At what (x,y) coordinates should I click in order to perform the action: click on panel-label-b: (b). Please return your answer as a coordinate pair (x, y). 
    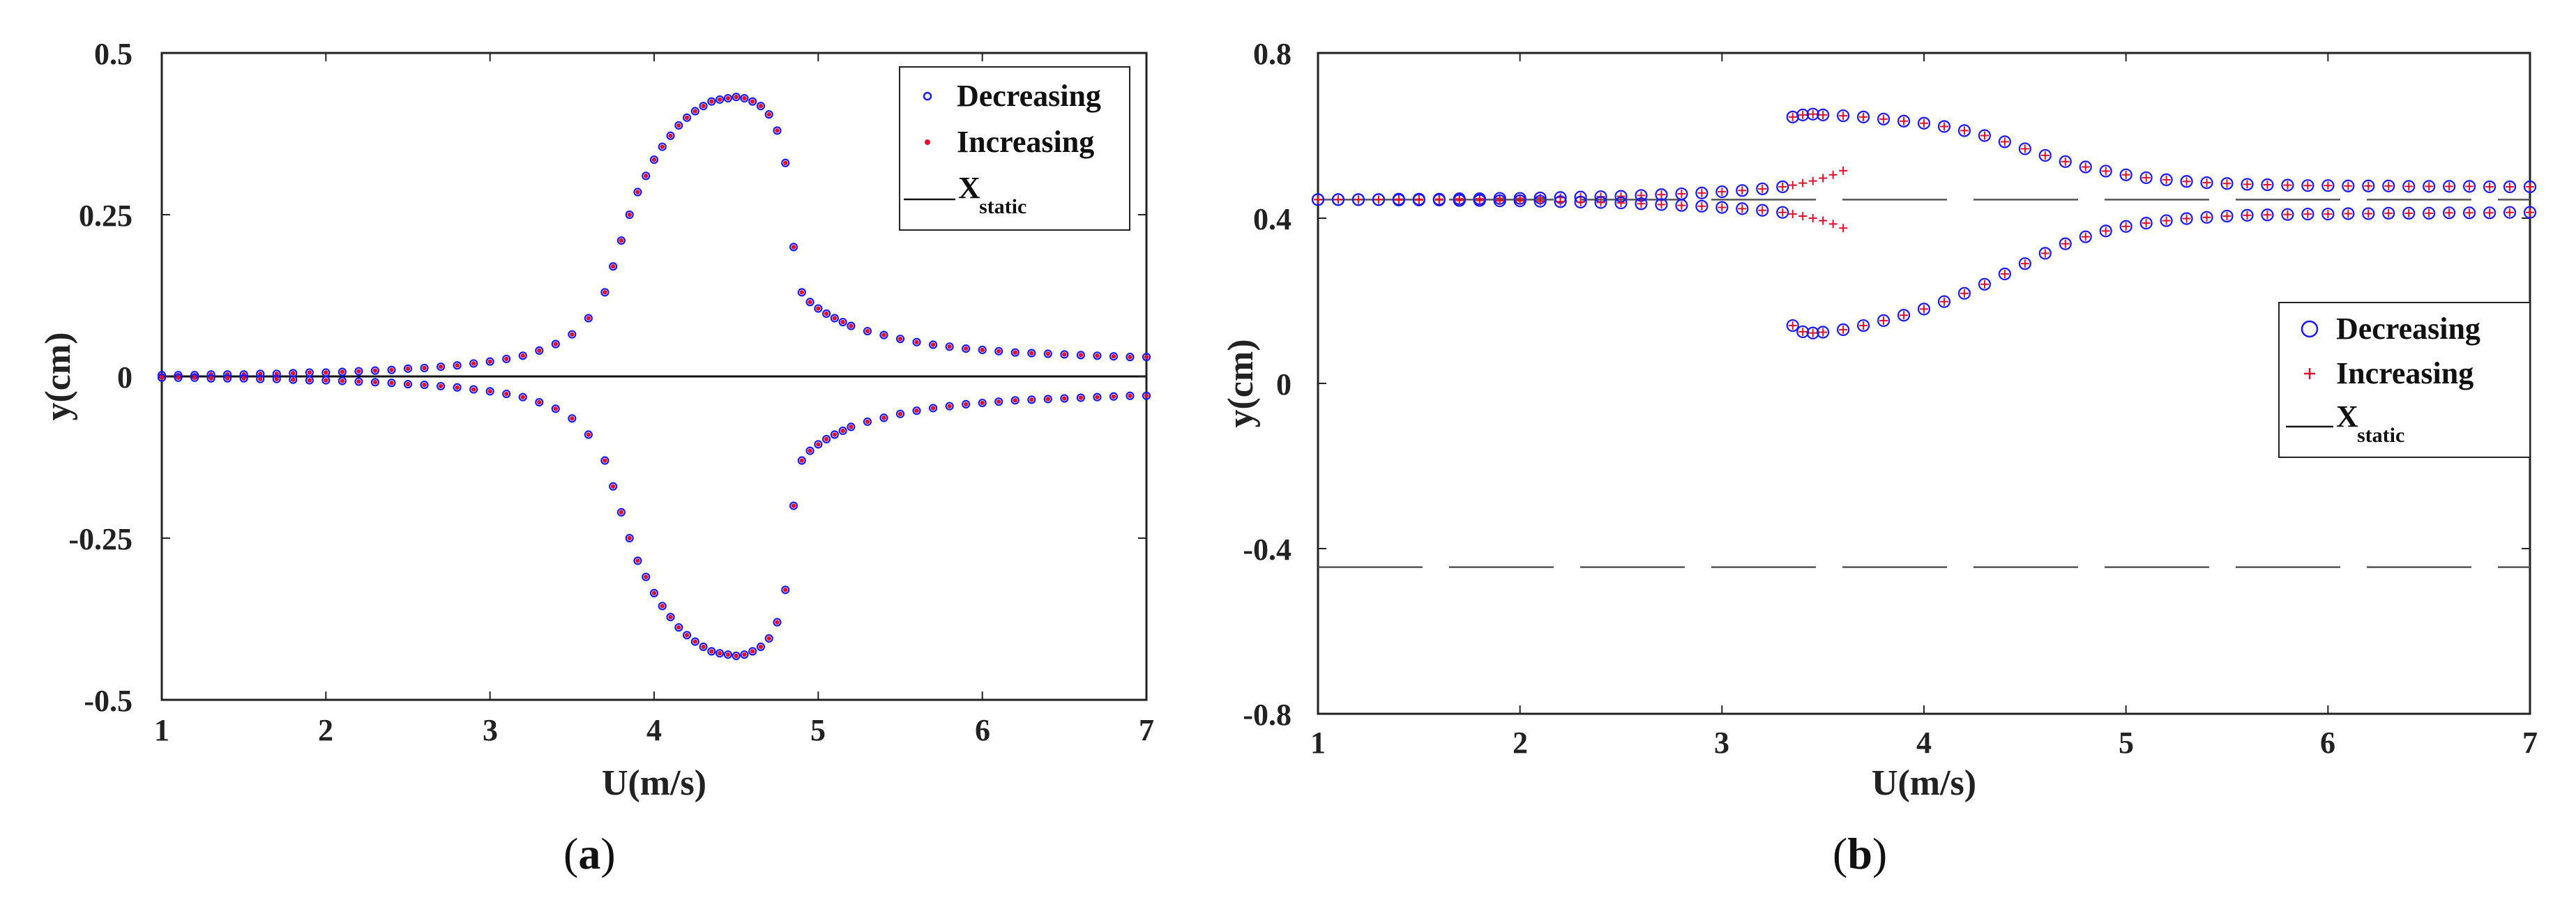
    Looking at the image, I should click on (1860, 853).